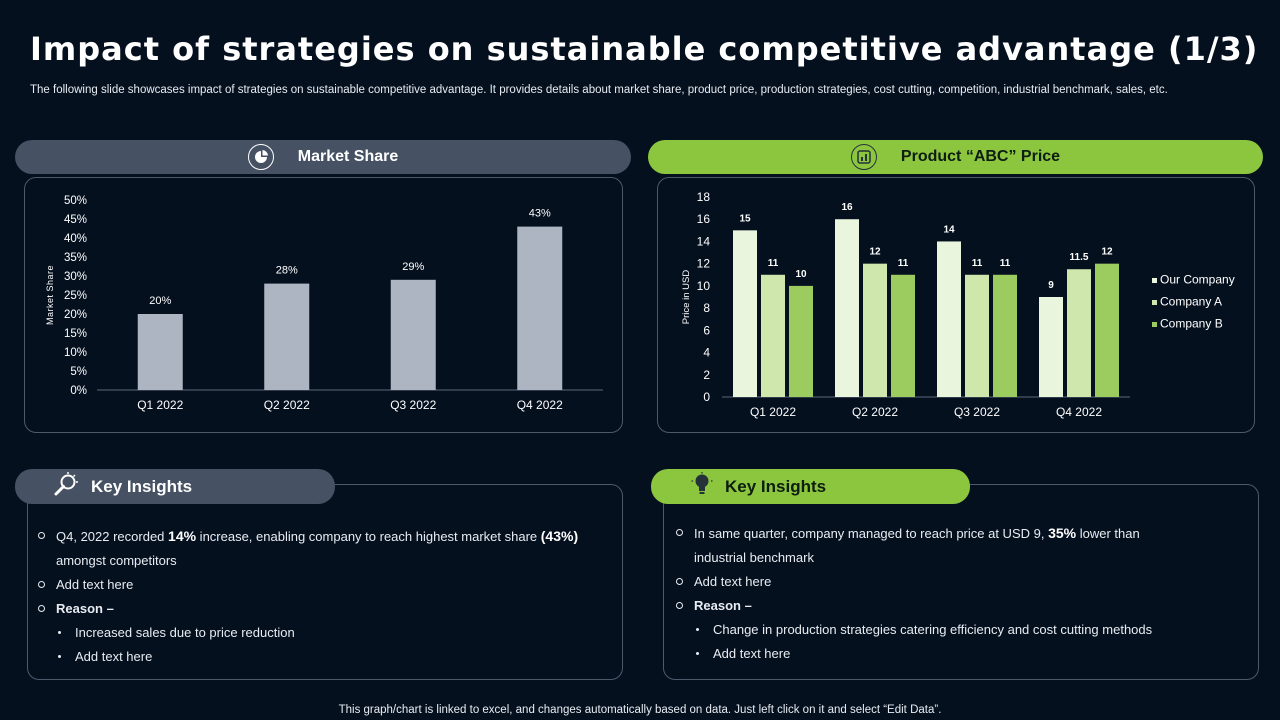 This screenshot has height=720, width=1280. I want to click on y-tick-label: 6, so click(706, 330).